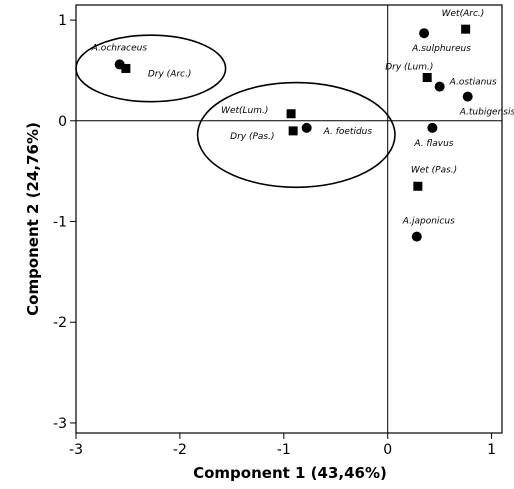 The width and height of the screenshot is (514, 489). What do you see at coordinates (60, 323) in the screenshot?
I see `y-tick-label: -2` at bounding box center [60, 323].